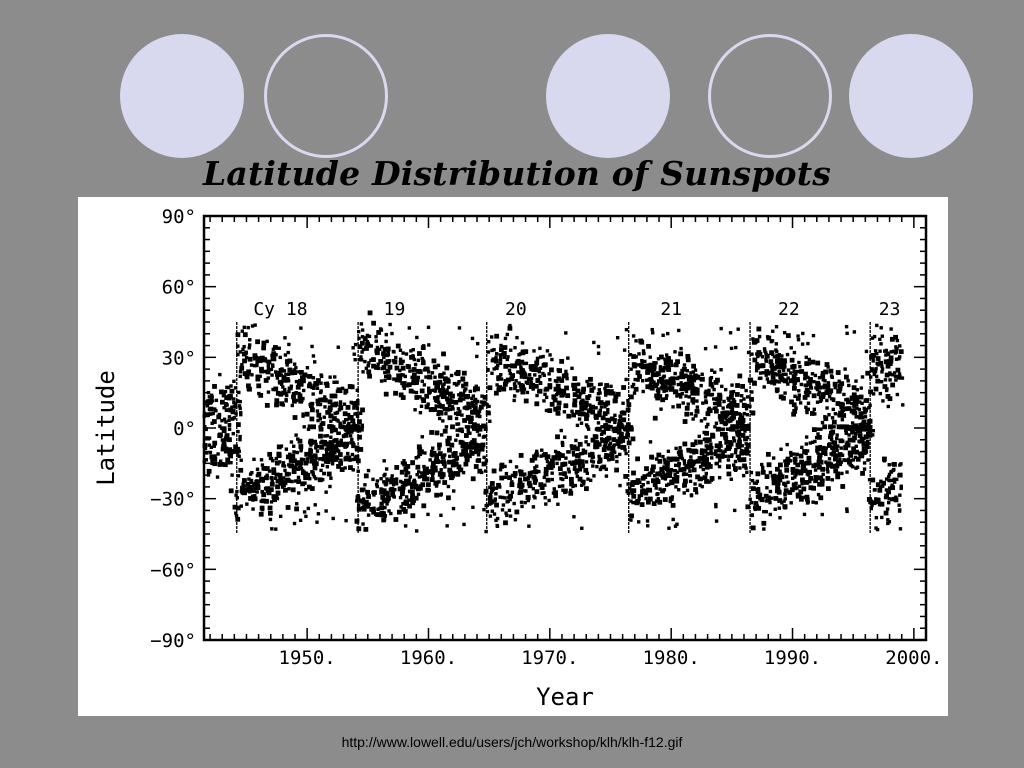 Image resolution: width=1024 pixels, height=768 pixels. Describe the element at coordinates (179, 288) in the screenshot. I see `y-tick-label: 60°` at that location.